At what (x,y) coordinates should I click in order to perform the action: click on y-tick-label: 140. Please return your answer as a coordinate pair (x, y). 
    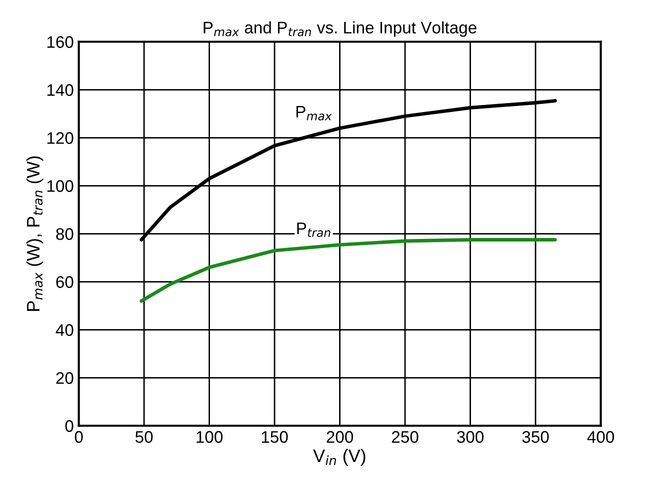
    Looking at the image, I should click on (60, 90).